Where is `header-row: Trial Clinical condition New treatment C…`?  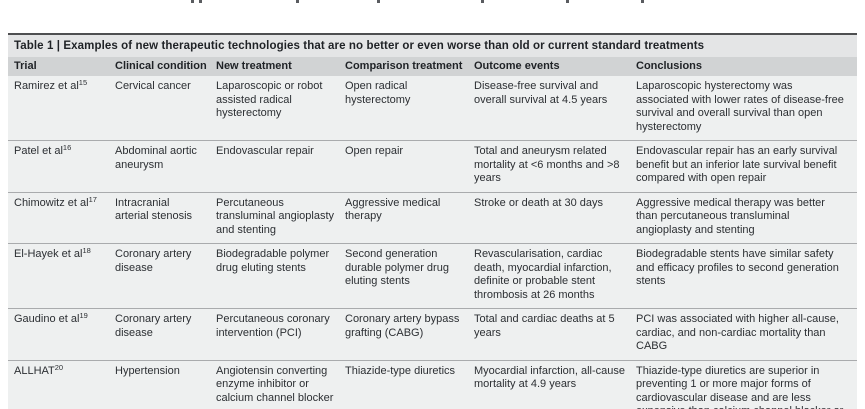 header-row: Trial Clinical condition New treatment C… is located at coordinates (432, 66).